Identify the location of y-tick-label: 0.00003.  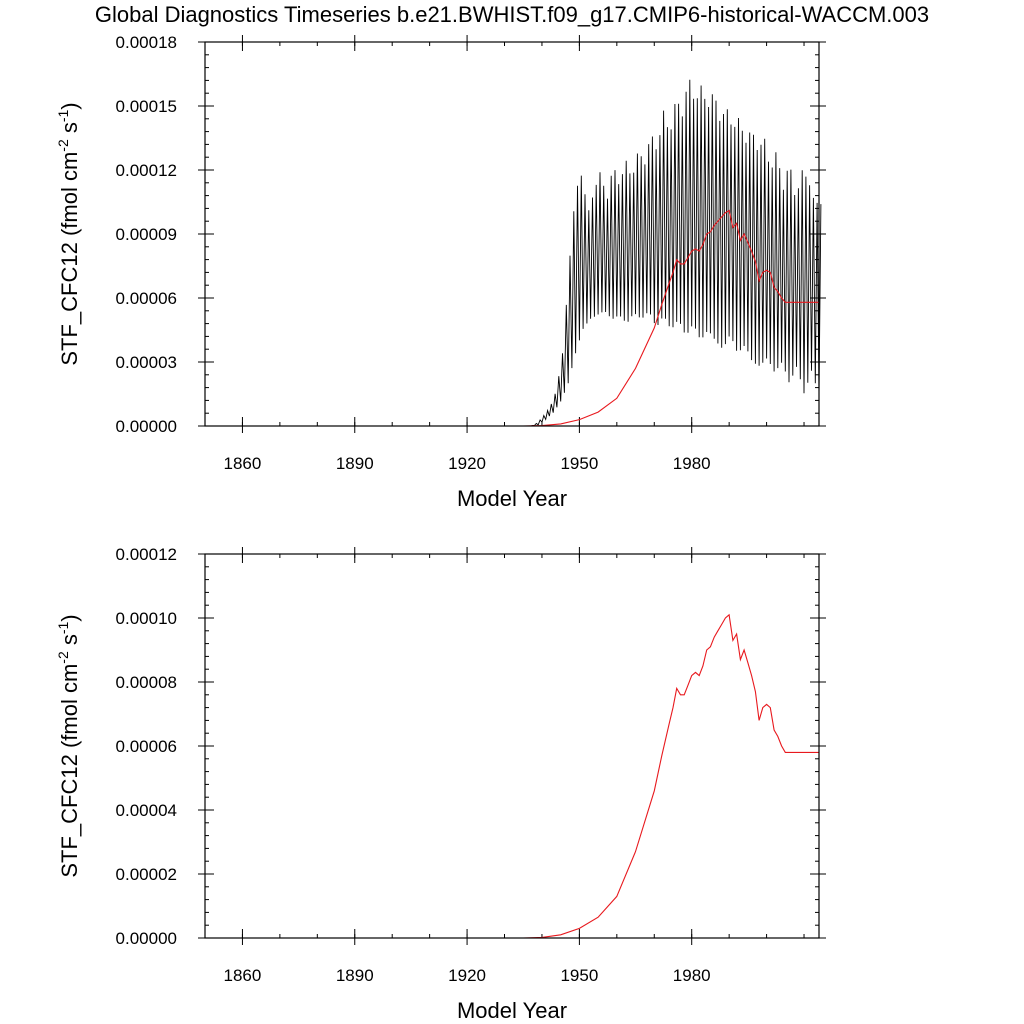
(146, 362).